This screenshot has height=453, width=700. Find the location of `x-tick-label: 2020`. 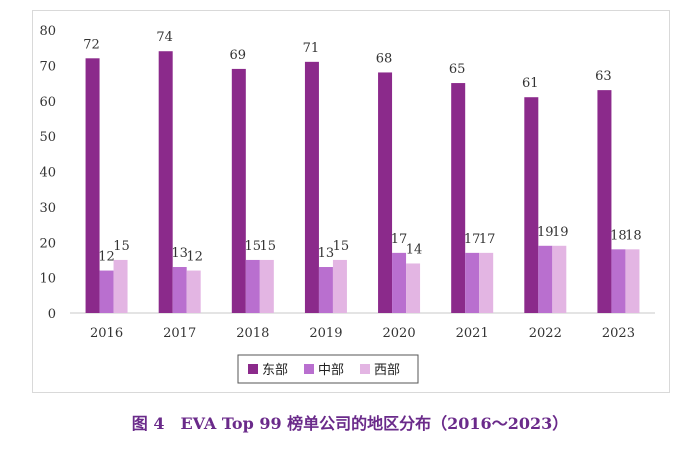

x-tick-label: 2020 is located at coordinates (399, 333).